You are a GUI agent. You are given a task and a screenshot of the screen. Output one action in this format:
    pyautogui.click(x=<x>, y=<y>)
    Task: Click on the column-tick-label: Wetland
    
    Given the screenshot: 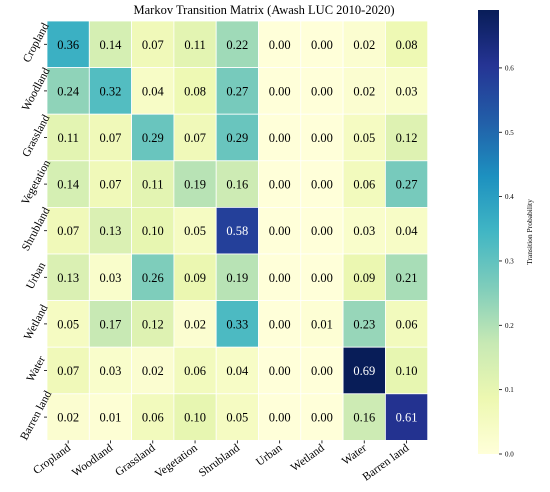 What is the action you would take?
    pyautogui.click(x=308, y=458)
    